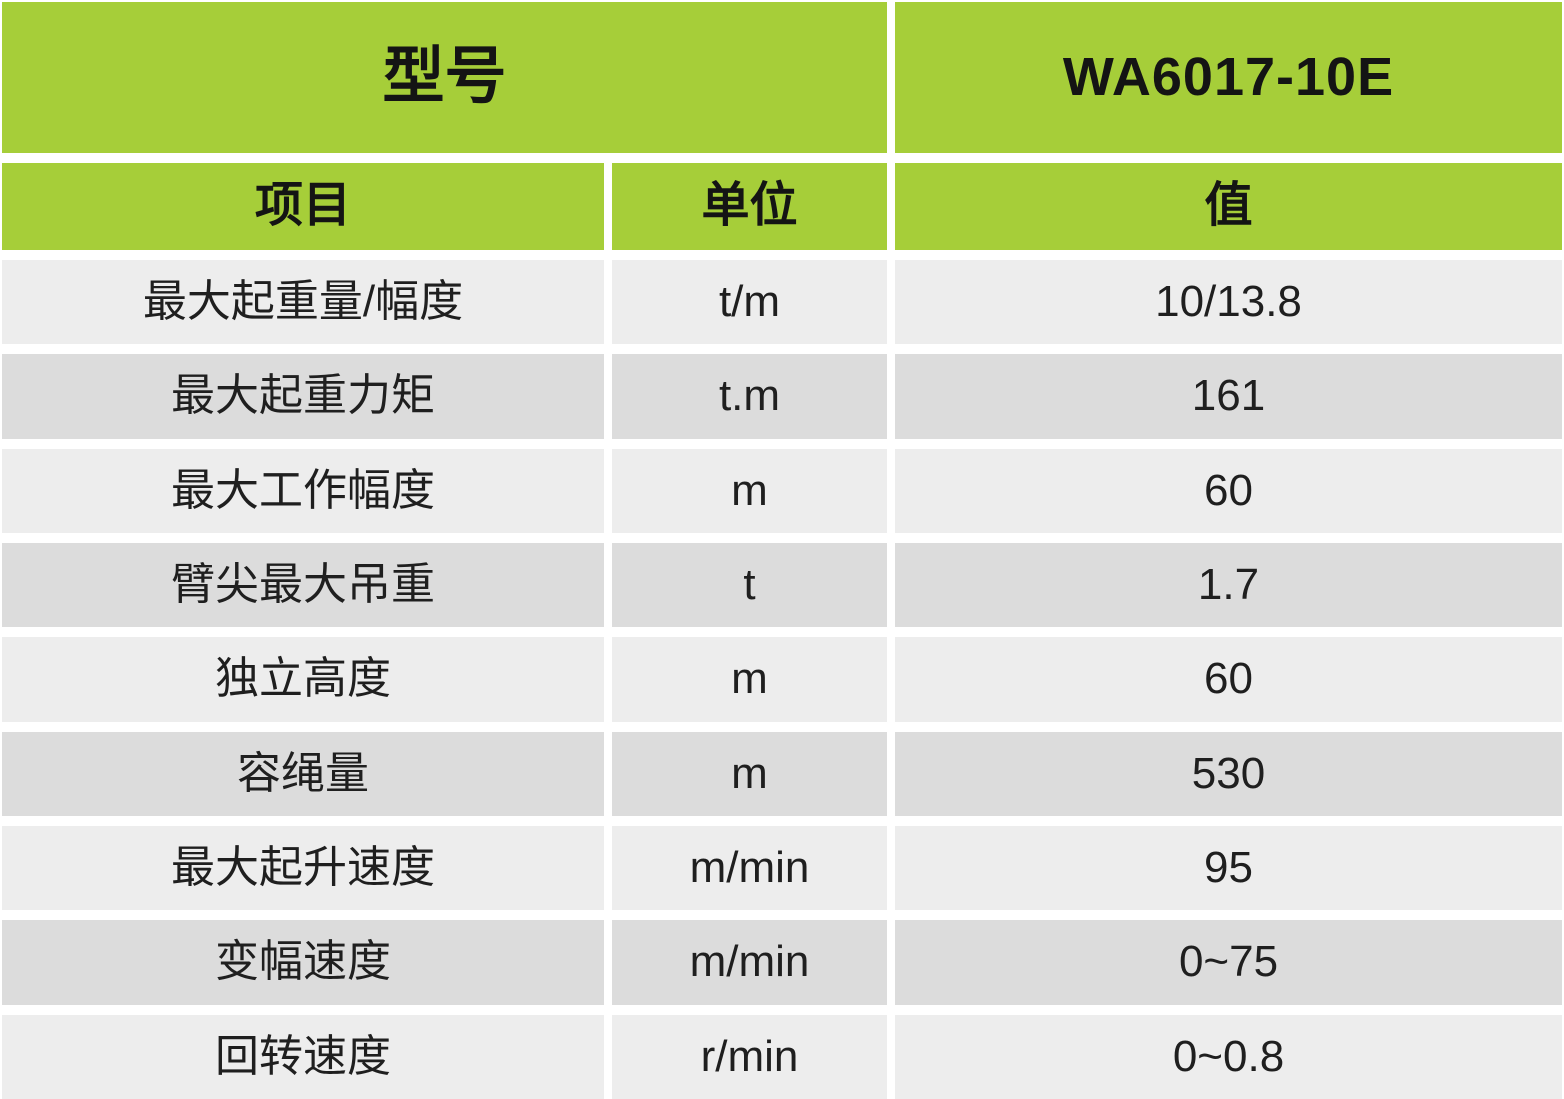 The width and height of the screenshot is (1564, 1099). Describe the element at coordinates (303, 490) in the screenshot. I see `row-item-cell: 最大工作幅度` at that location.